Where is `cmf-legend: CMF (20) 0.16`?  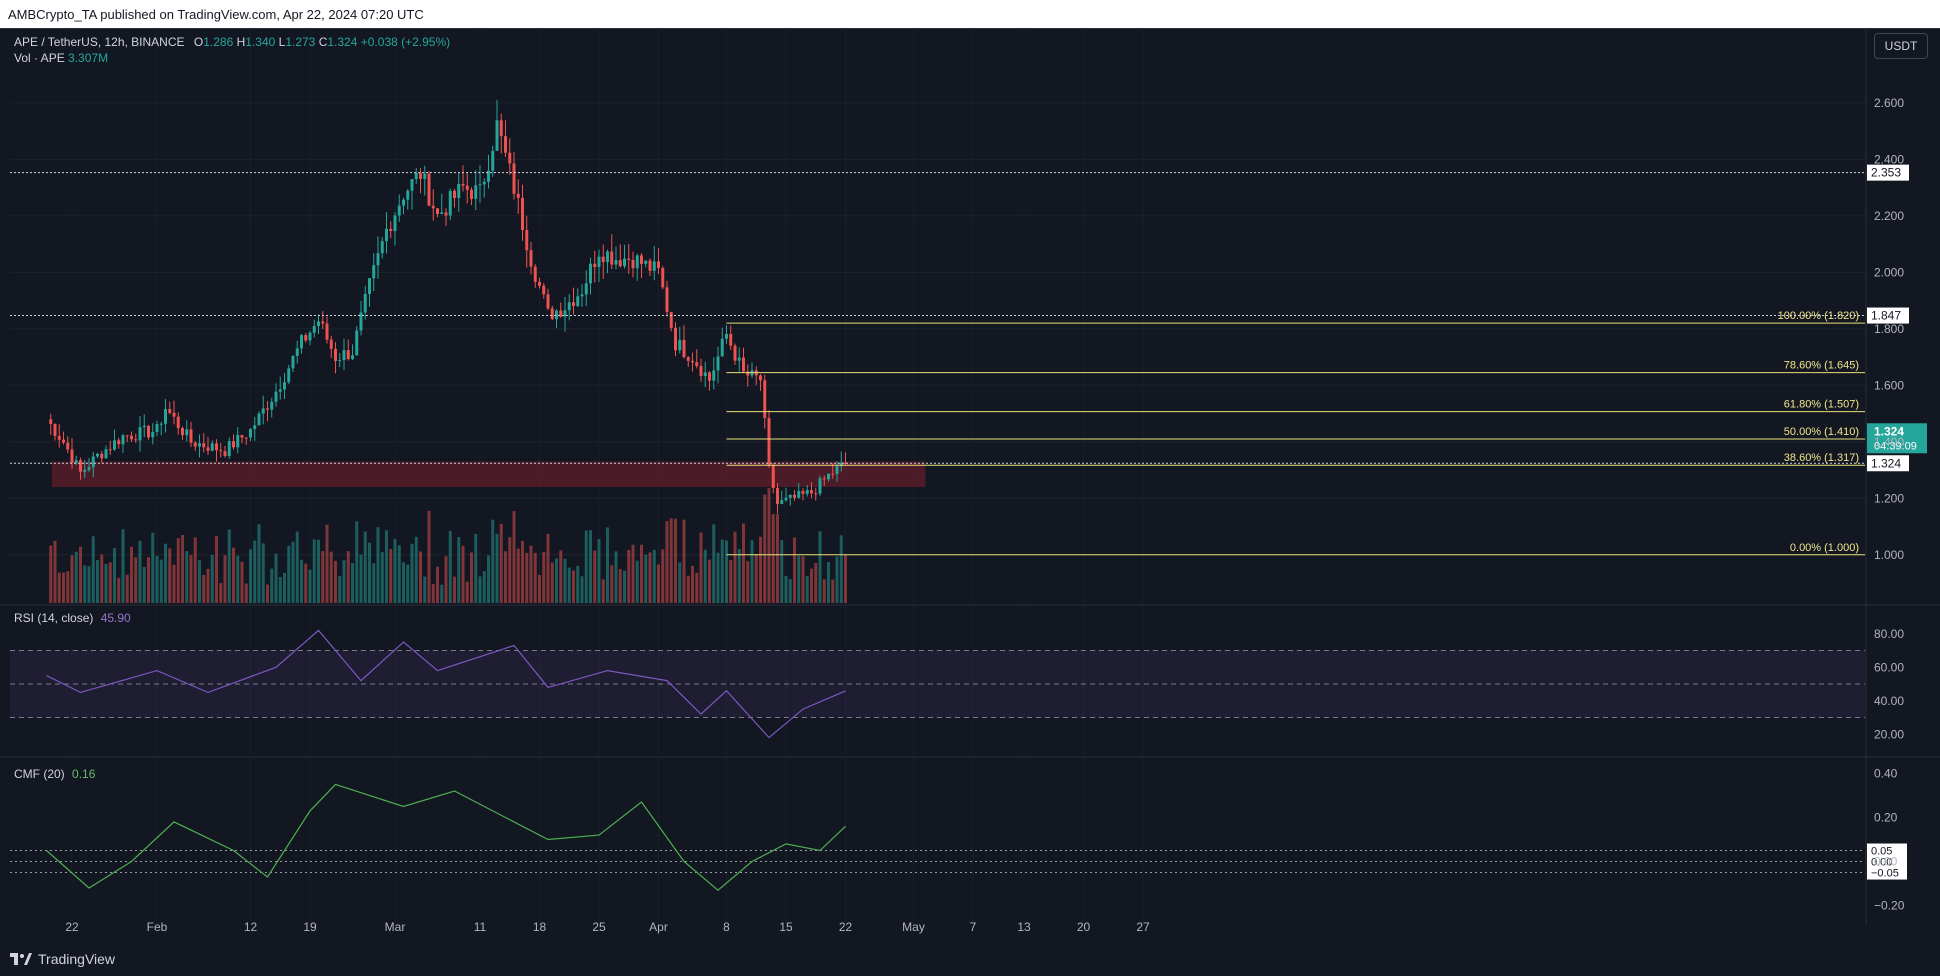 cmf-legend: CMF (20) 0.16 is located at coordinates (54, 774).